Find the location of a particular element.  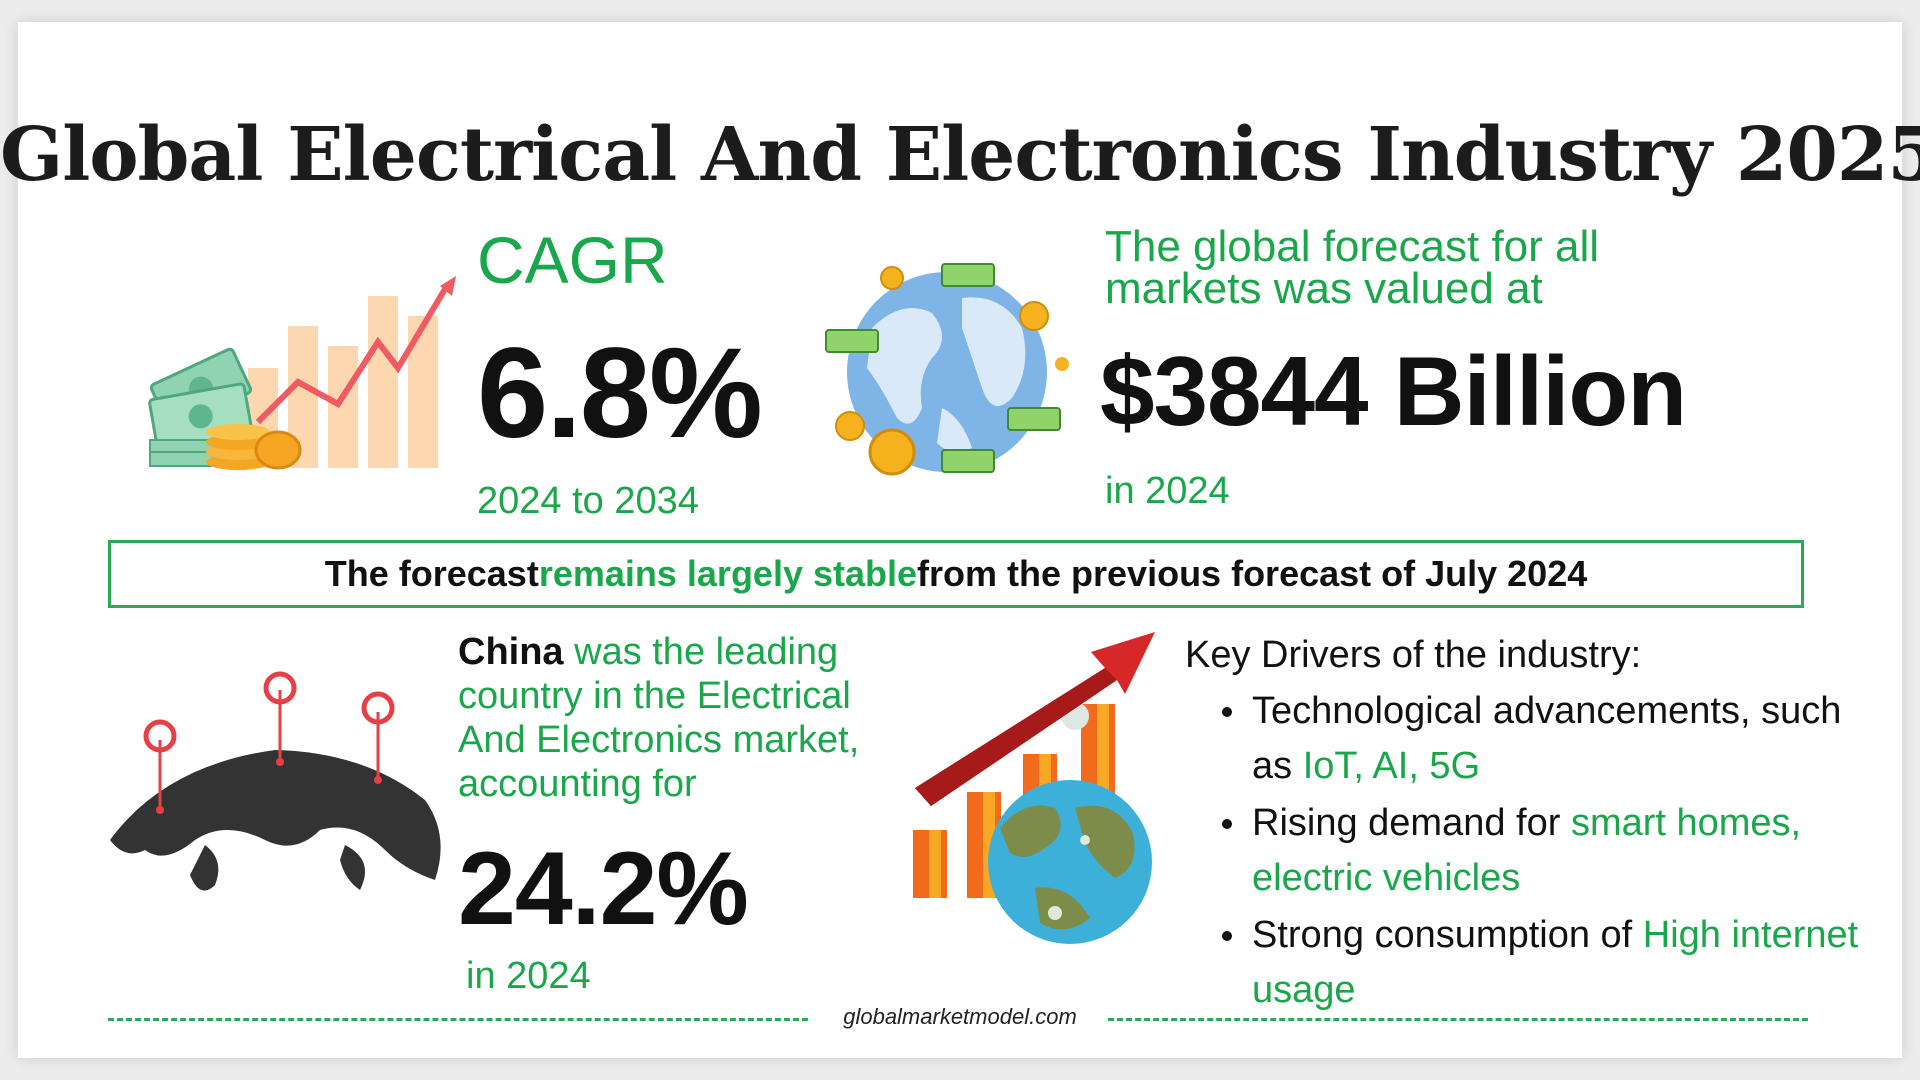

globe-currency-icon is located at coordinates (947, 369).